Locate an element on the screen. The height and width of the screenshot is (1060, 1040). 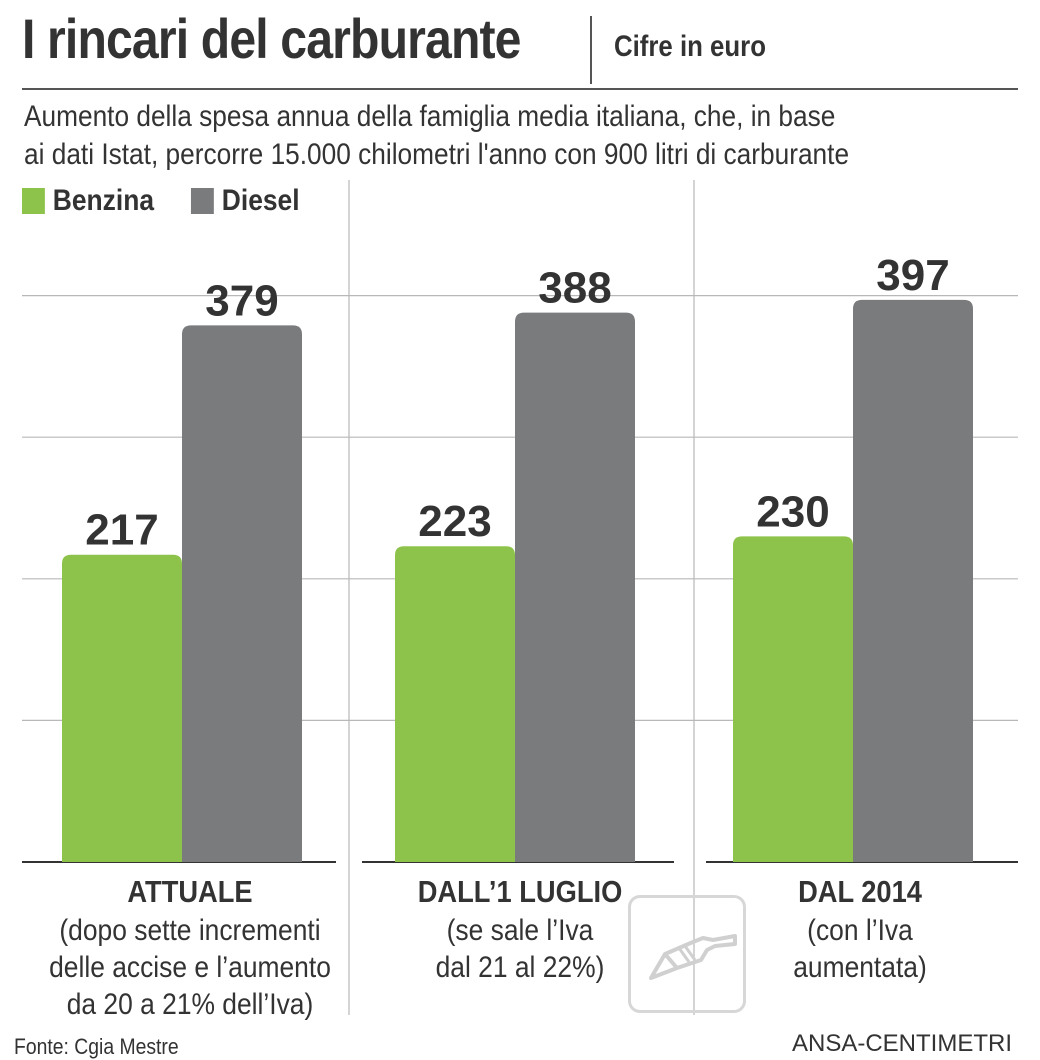
title-divider is located at coordinates (591, 50).